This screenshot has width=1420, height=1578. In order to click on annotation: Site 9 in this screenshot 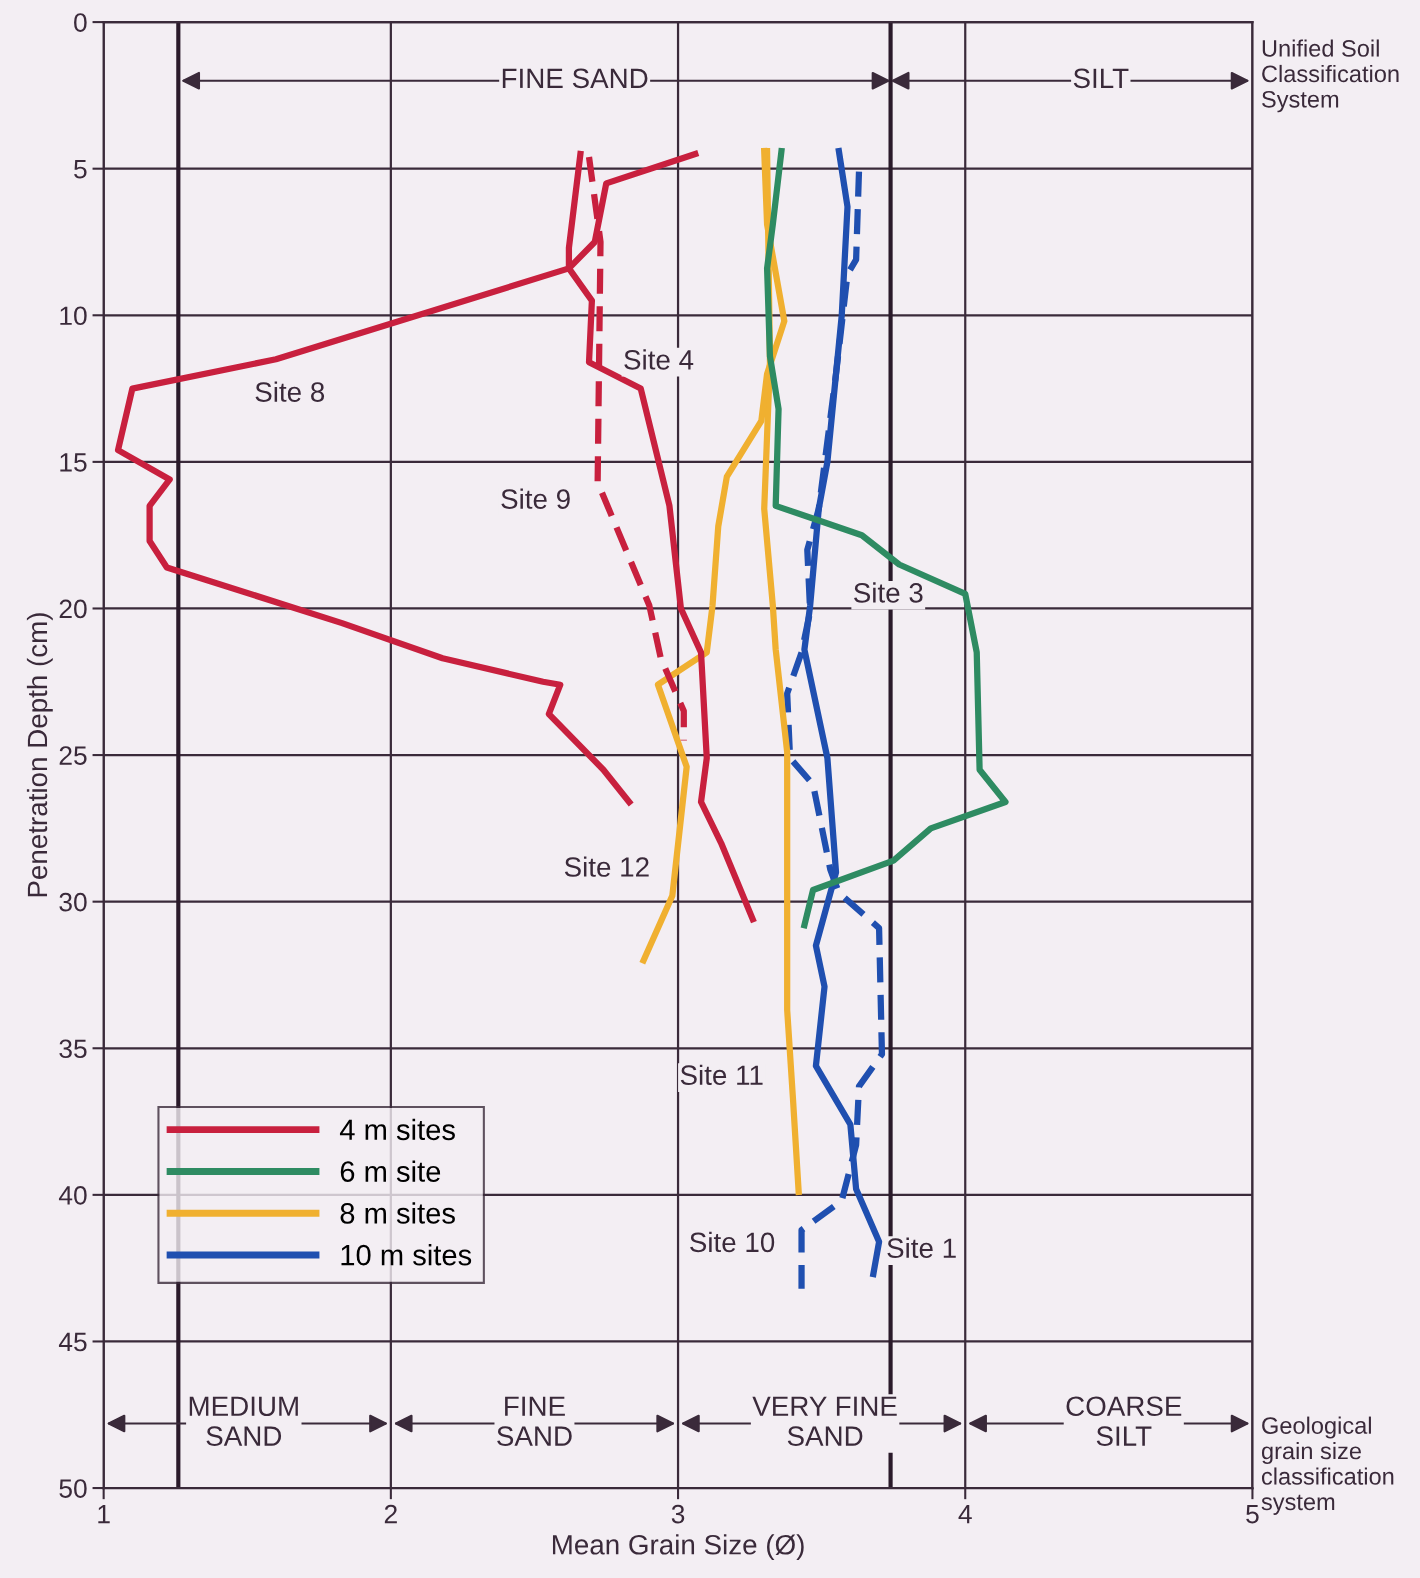, I will do `click(535, 498)`.